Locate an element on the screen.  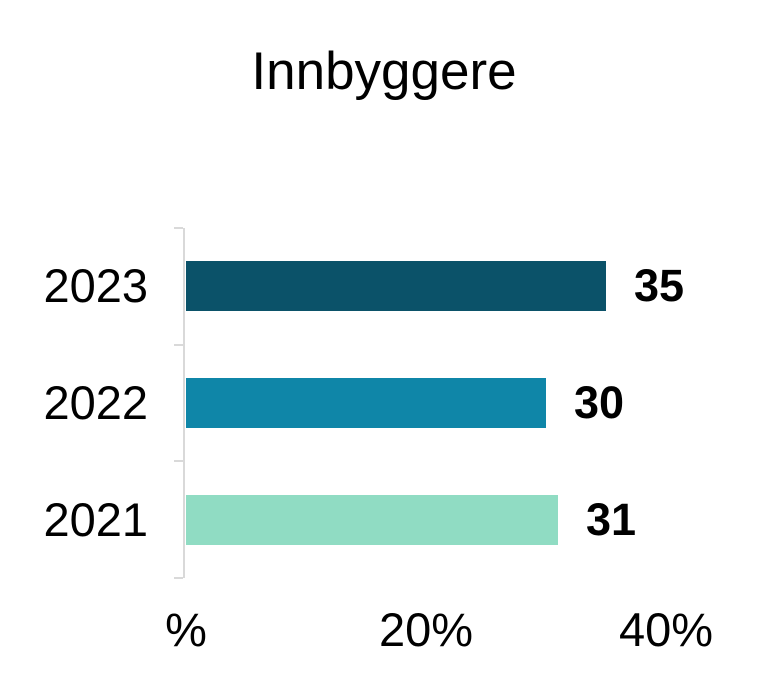
x-axis-label-20: 20% is located at coordinates (426, 629).